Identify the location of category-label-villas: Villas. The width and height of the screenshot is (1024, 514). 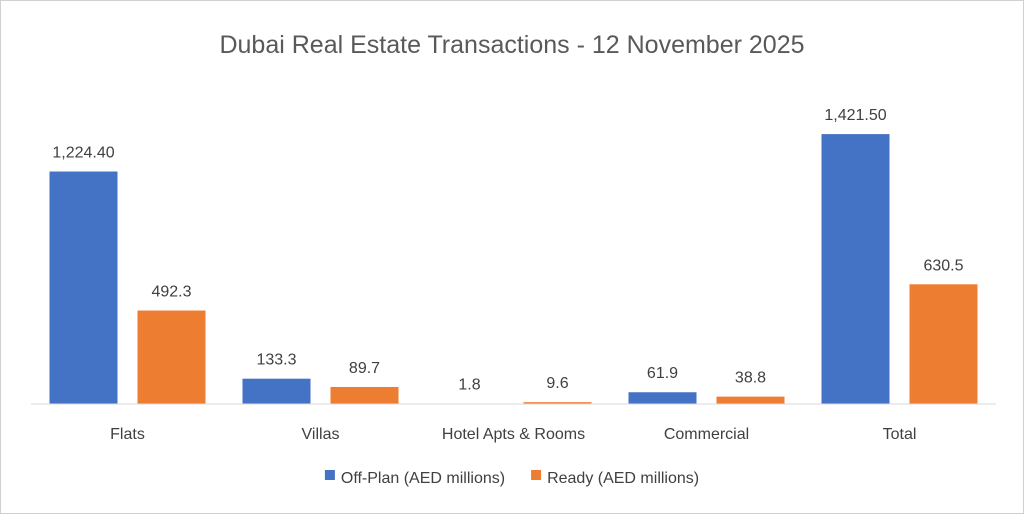
(321, 434).